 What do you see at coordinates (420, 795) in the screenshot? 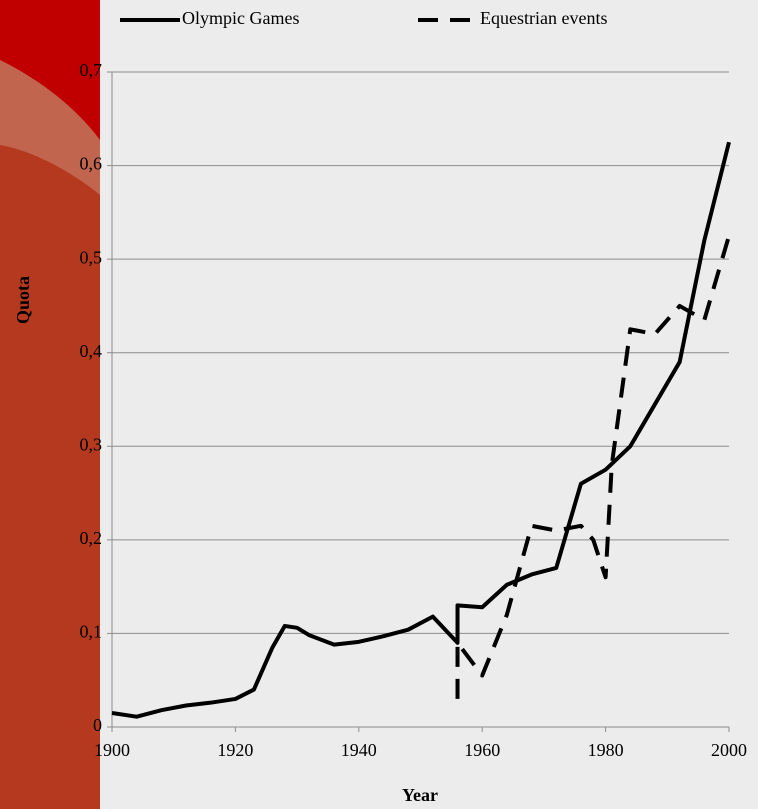
I see `x-axis-title: Year` at bounding box center [420, 795].